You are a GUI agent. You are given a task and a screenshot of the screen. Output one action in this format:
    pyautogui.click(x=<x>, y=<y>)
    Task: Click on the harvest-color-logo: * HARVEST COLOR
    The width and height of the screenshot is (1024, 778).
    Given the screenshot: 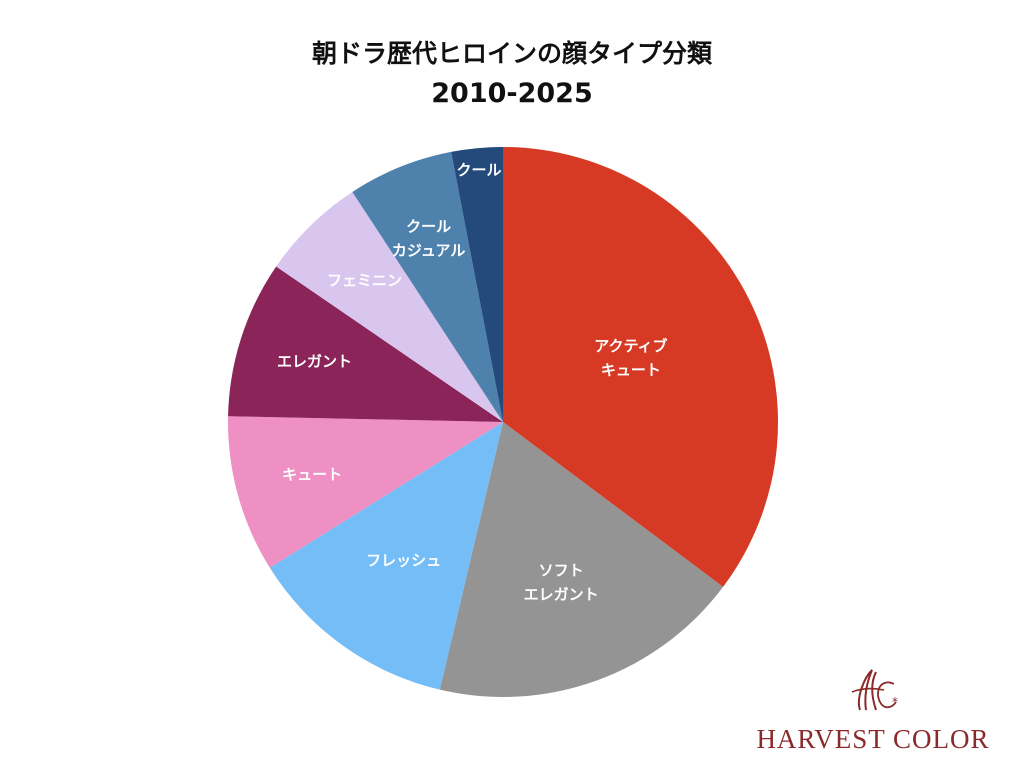 What is the action you would take?
    pyautogui.click(x=873, y=712)
    